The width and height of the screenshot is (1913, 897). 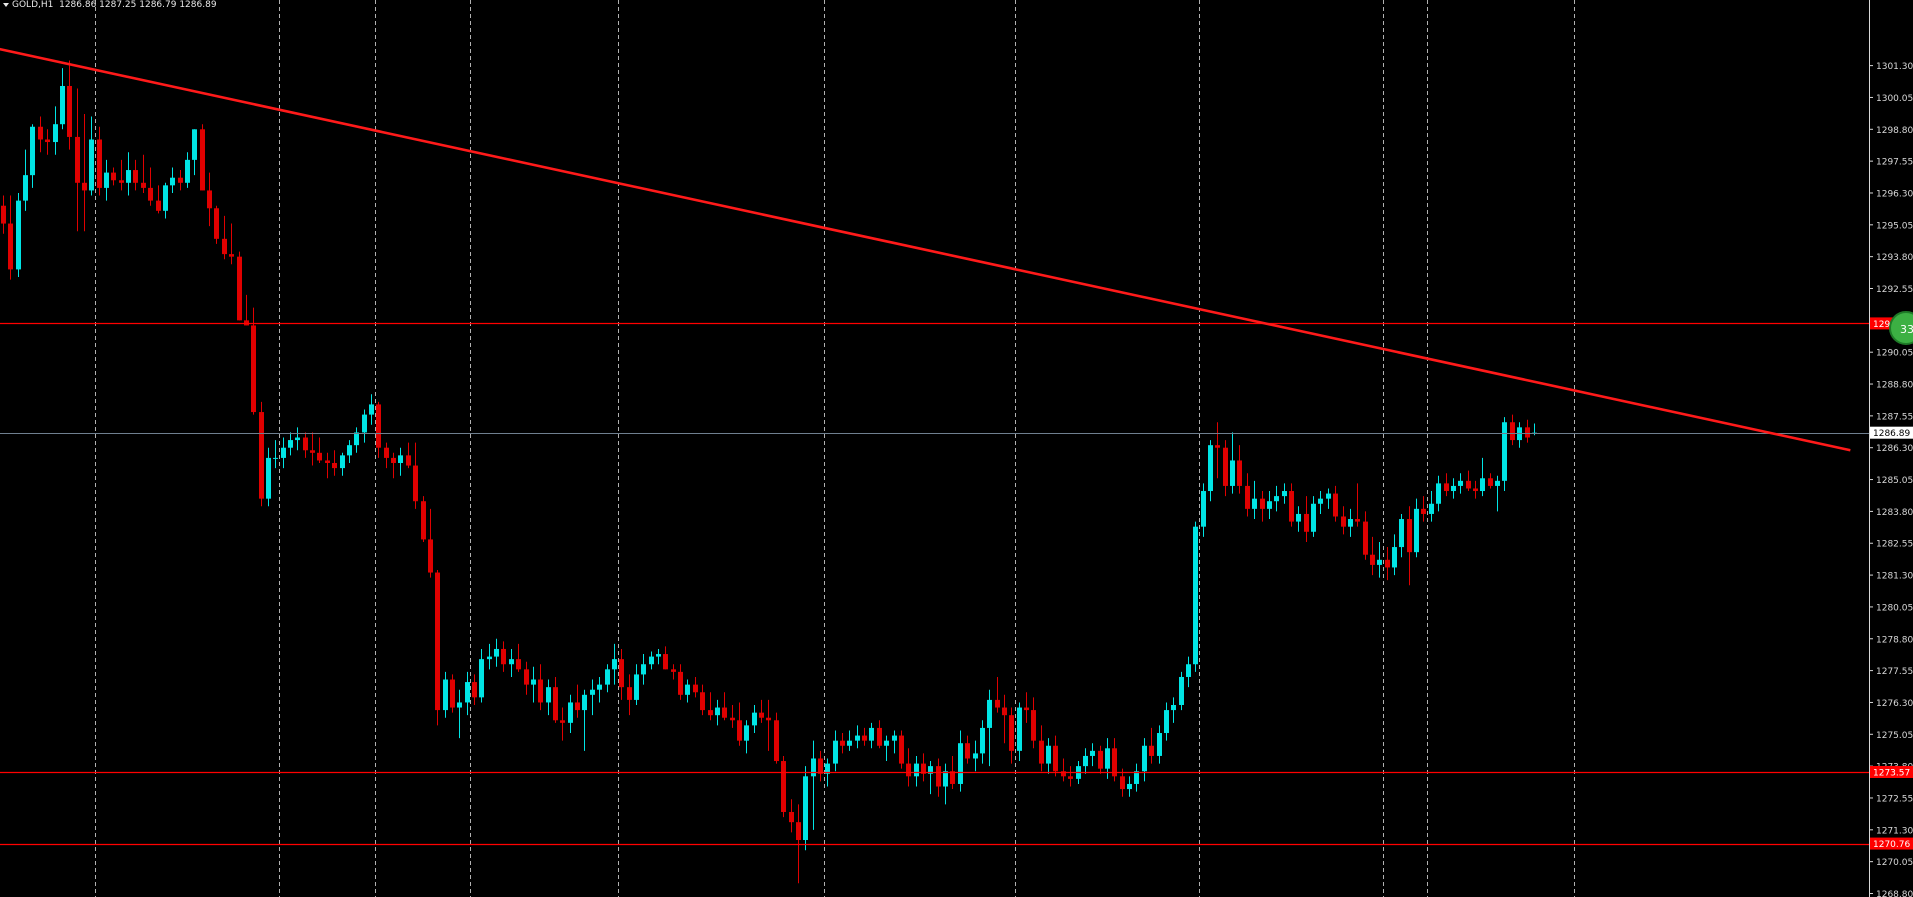 I want to click on price-tick-label: 1298.80, so click(x=1894, y=131).